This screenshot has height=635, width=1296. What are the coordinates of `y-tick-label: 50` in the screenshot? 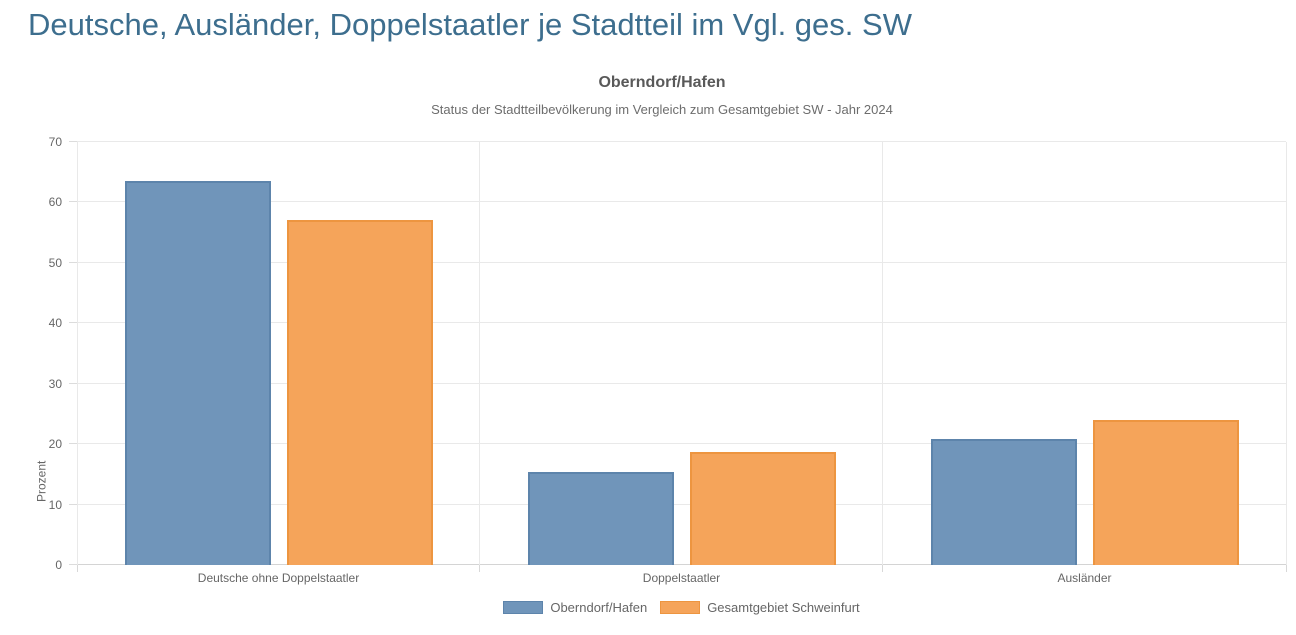 It's located at (55, 262).